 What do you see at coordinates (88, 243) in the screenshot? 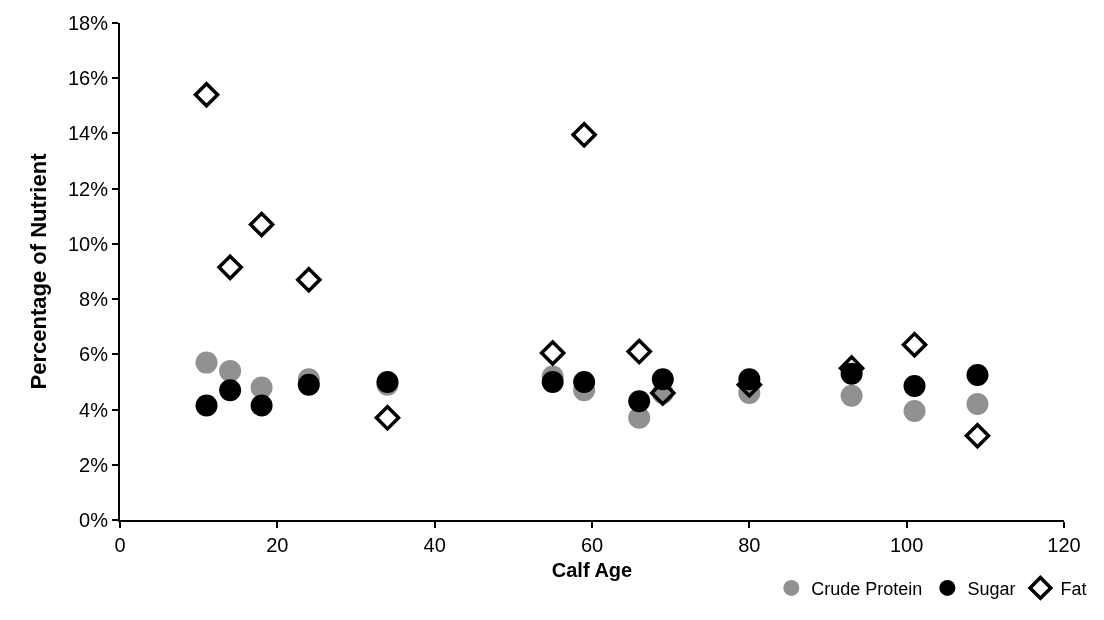
I see `y-tick-label: 10%` at bounding box center [88, 243].